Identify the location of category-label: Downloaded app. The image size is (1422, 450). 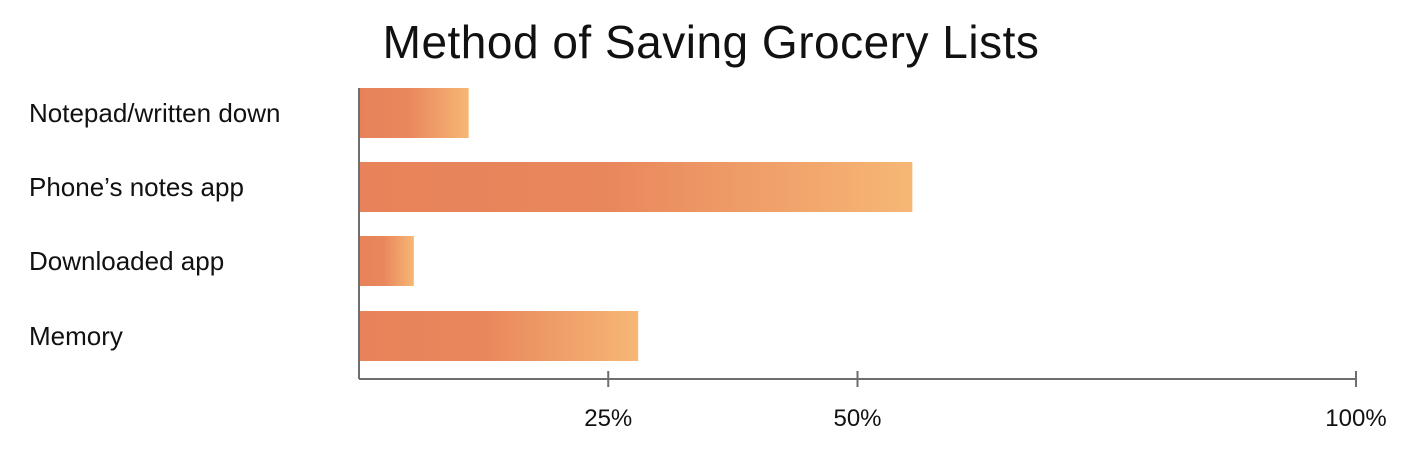
(126, 261).